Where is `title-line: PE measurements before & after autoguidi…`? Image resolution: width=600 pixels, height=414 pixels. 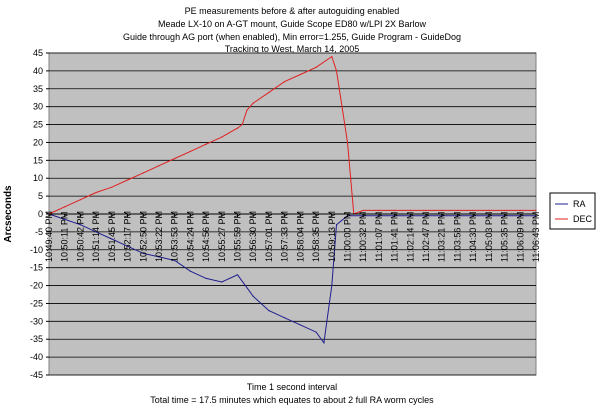 title-line: PE measurements before & after autoguidi… is located at coordinates (292, 11).